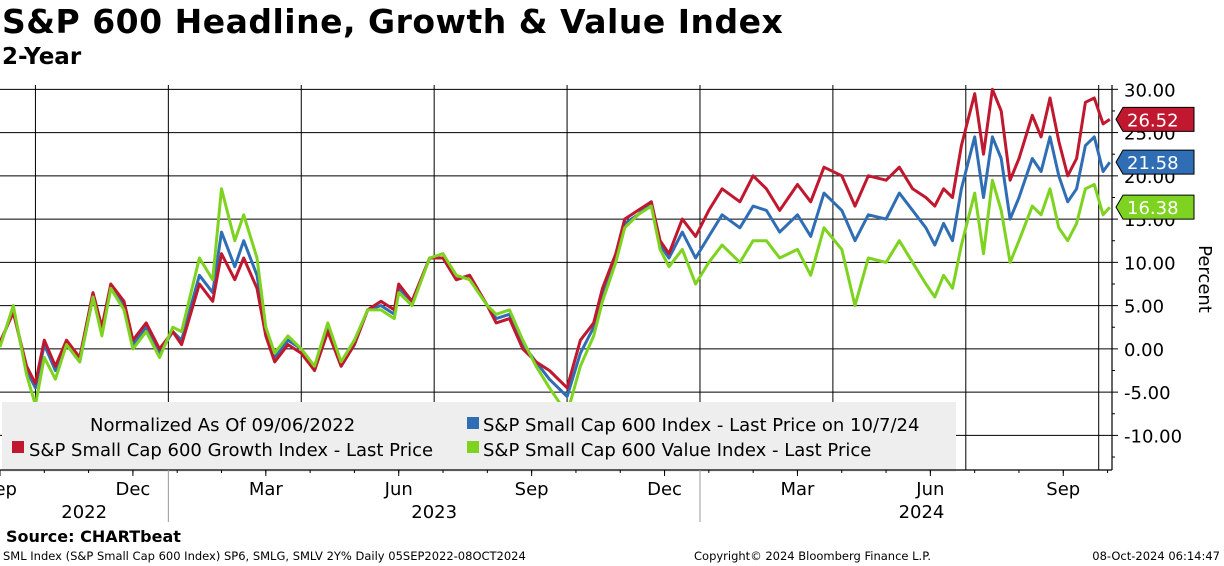  What do you see at coordinates (922, 512) in the screenshot?
I see `year-label: 2024` at bounding box center [922, 512].